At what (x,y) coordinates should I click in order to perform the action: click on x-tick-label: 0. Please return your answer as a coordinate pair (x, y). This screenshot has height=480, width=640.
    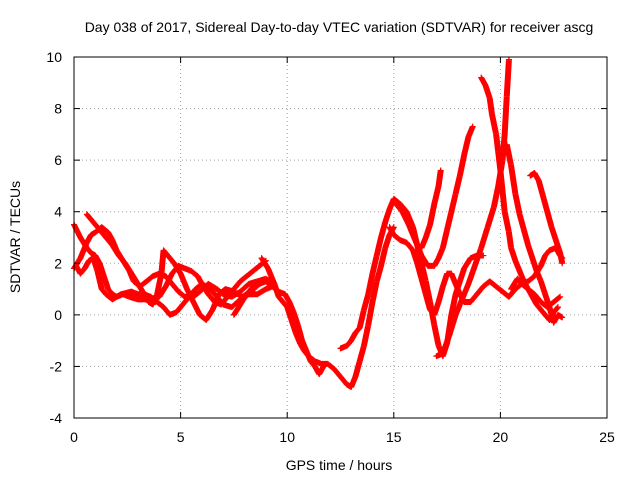
    Looking at the image, I should click on (74, 437).